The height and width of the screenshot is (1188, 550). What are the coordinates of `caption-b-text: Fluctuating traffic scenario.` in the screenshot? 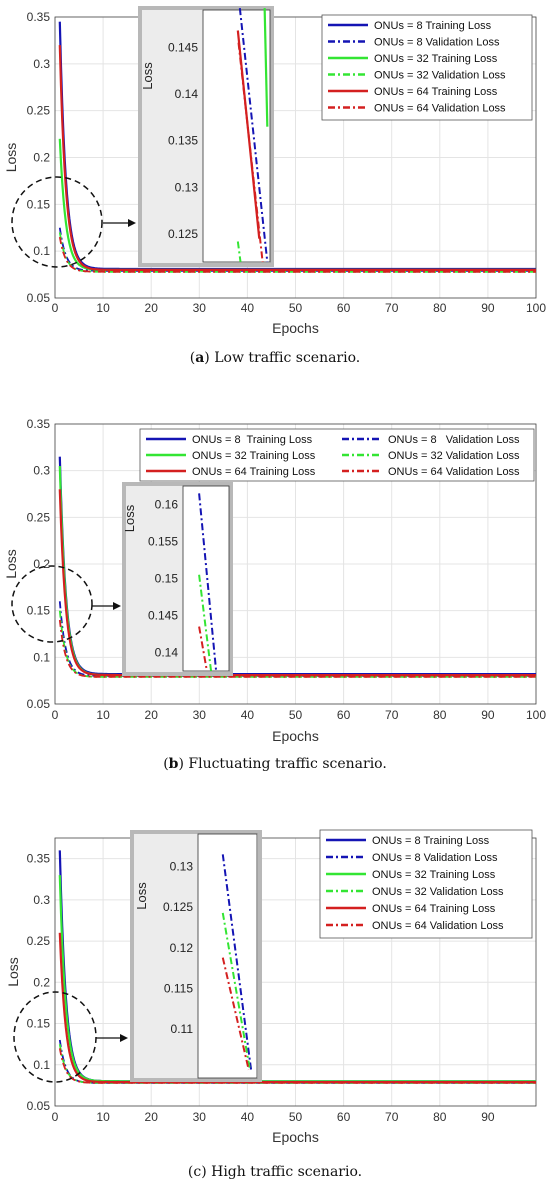 It's located at (285, 764).